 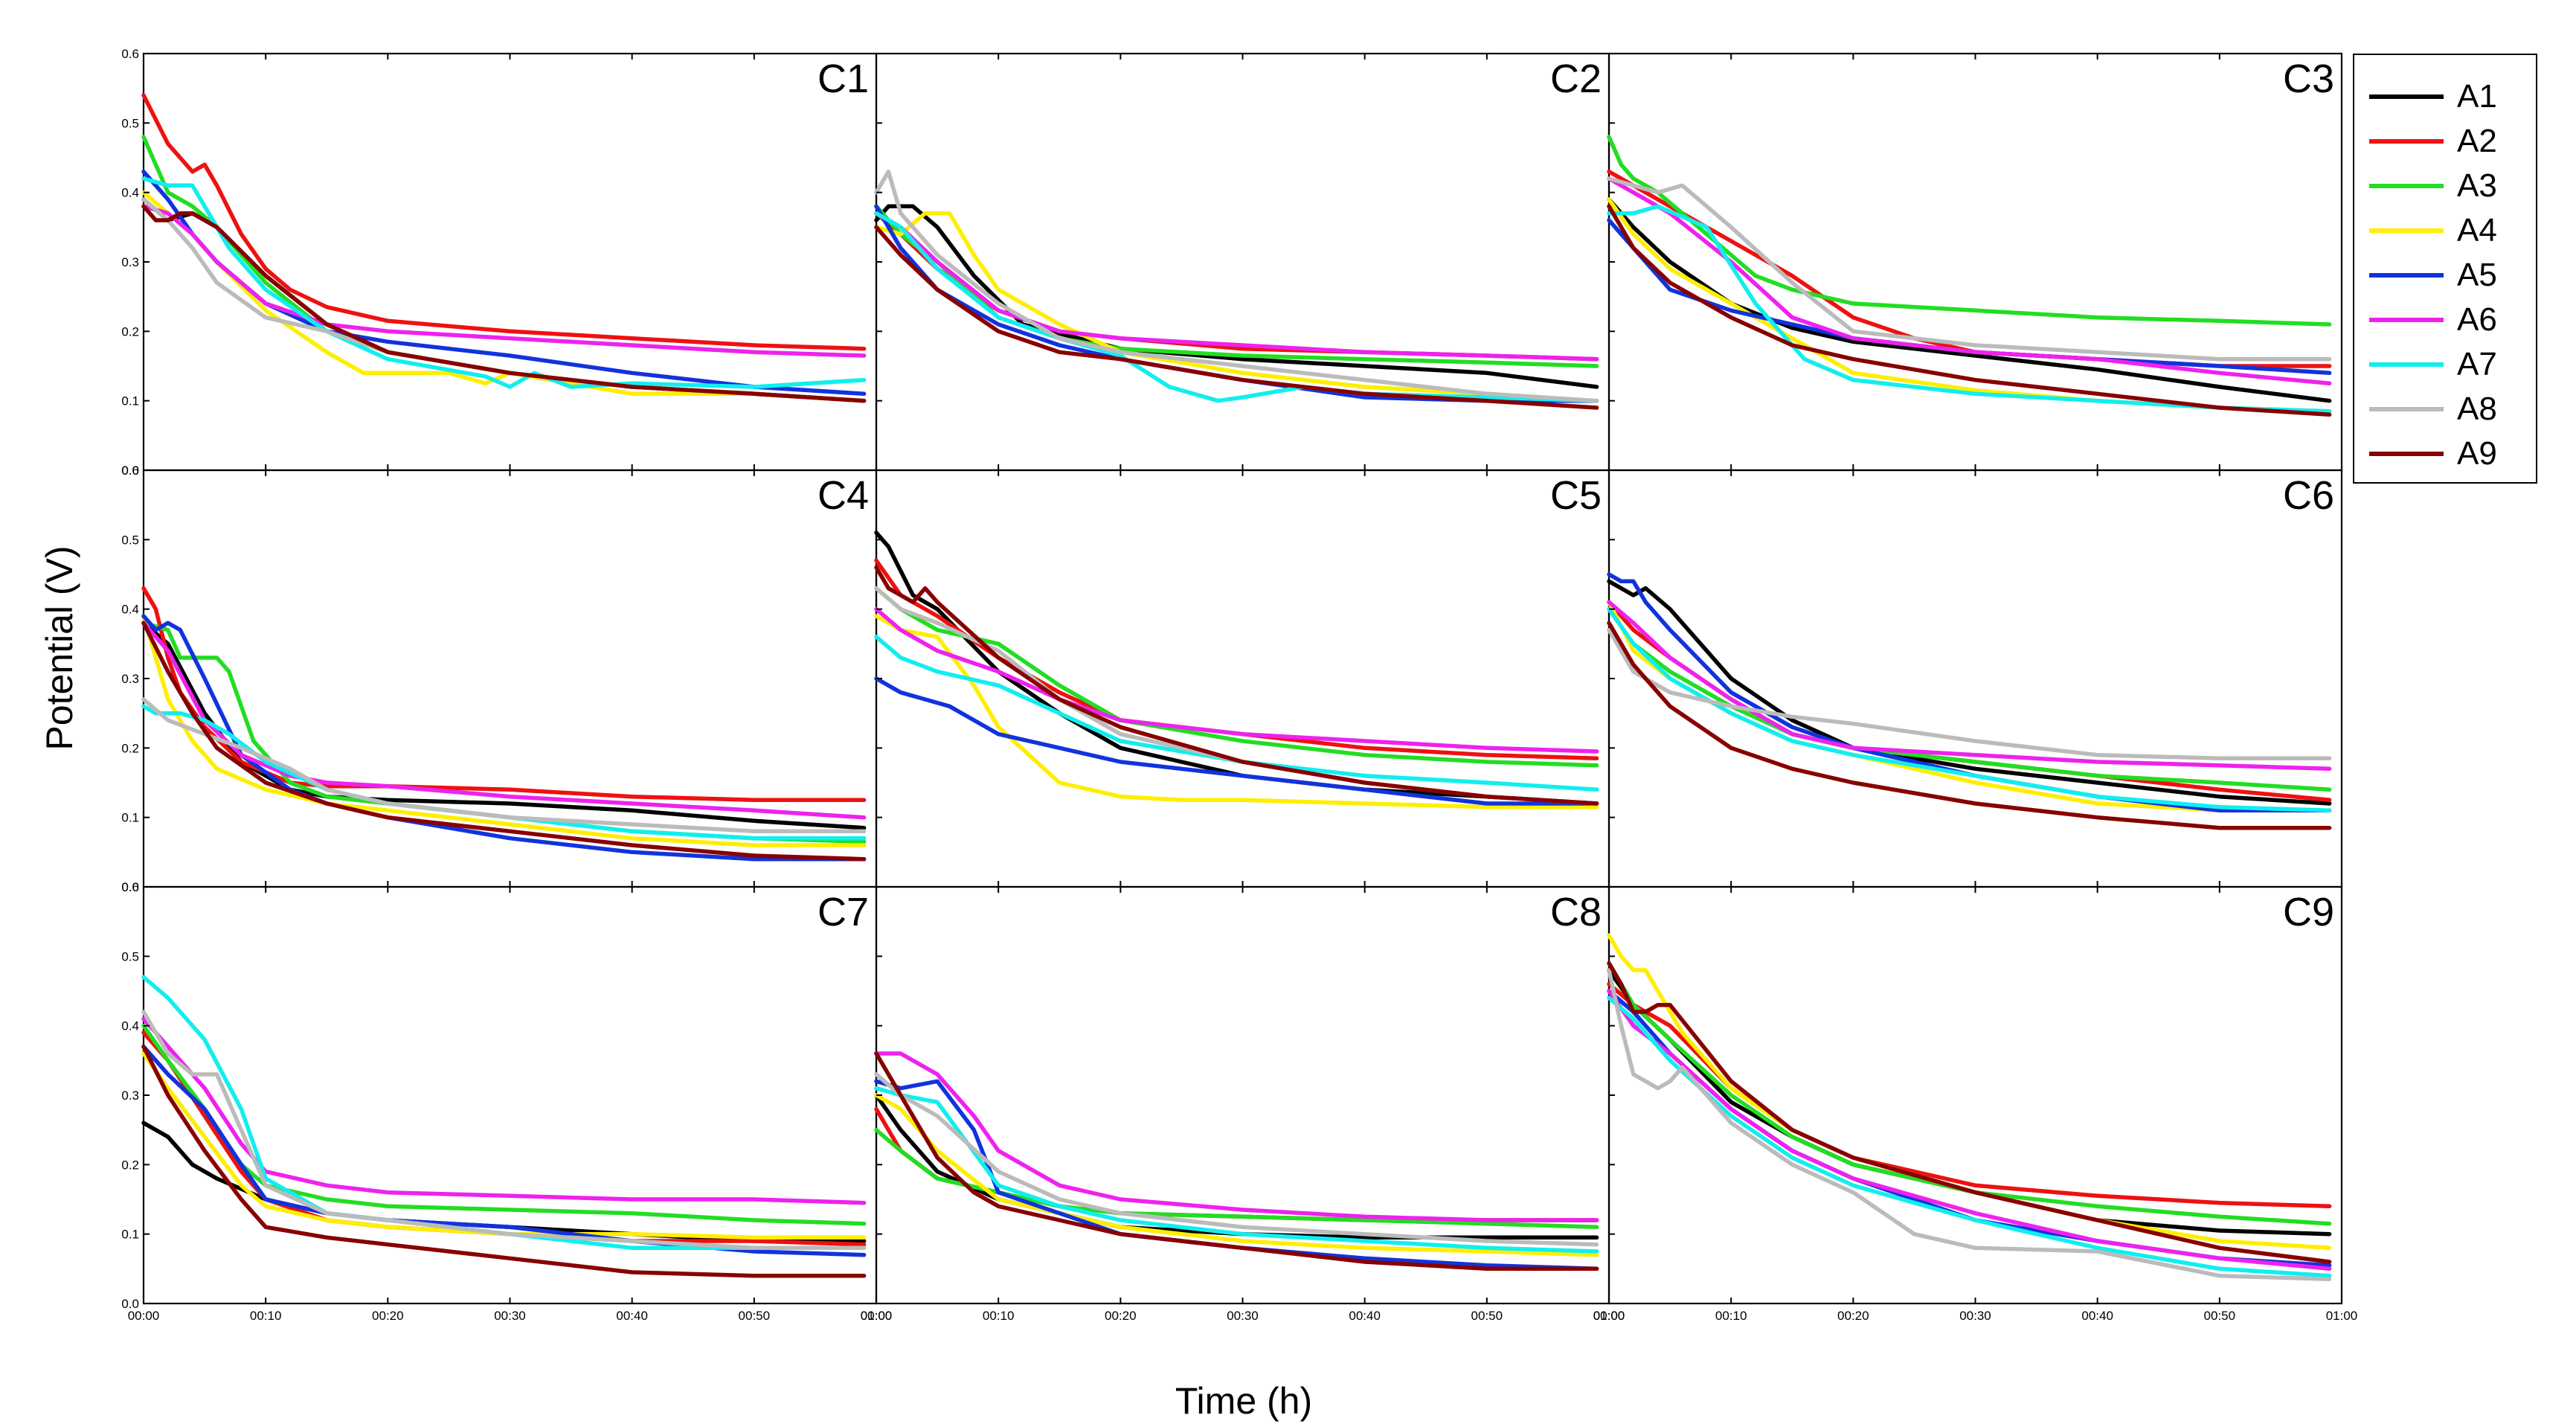 I want to click on series-line-c8-a6, so click(x=1236, y=1136).